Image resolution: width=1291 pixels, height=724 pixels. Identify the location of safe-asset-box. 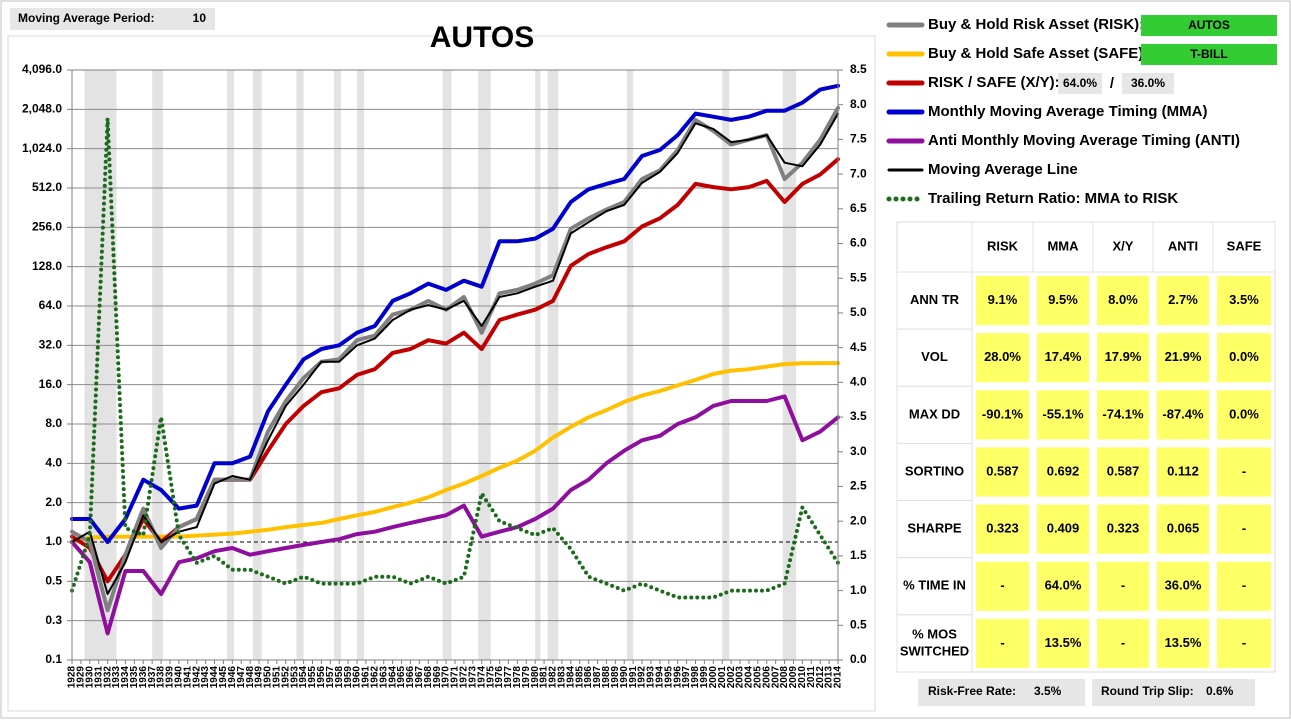
(1209, 54).